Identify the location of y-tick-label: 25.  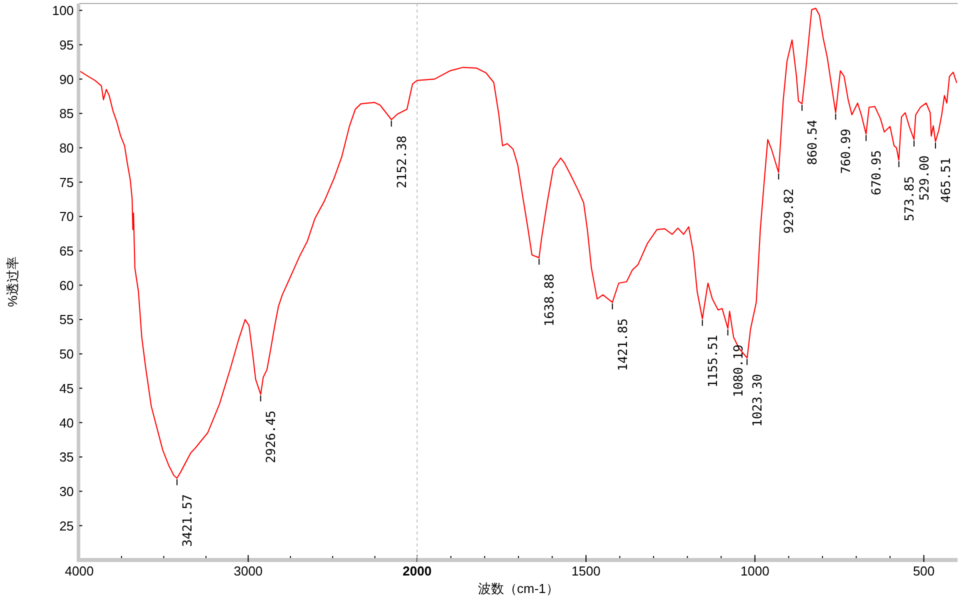
(66, 526).